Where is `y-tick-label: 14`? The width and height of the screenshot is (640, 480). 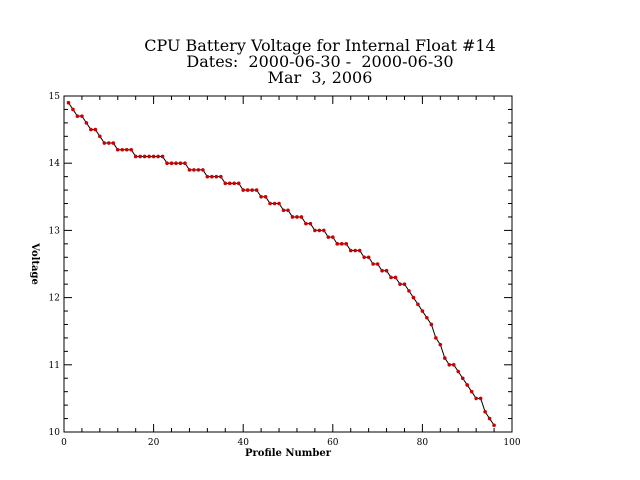
y-tick-label: 14 is located at coordinates (55, 164).